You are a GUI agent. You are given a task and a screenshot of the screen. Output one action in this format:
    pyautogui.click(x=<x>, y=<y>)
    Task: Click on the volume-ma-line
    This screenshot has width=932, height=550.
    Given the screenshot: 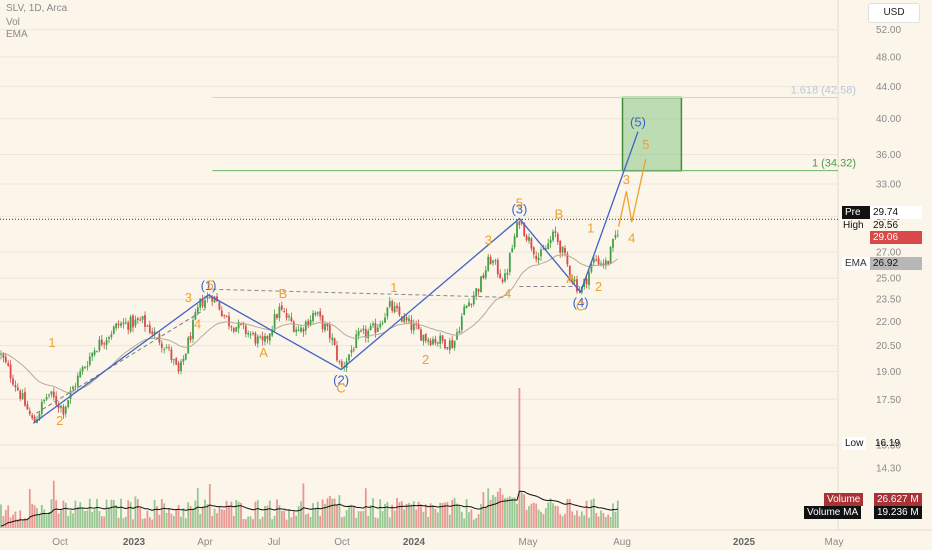 What is the action you would take?
    pyautogui.click(x=309, y=508)
    